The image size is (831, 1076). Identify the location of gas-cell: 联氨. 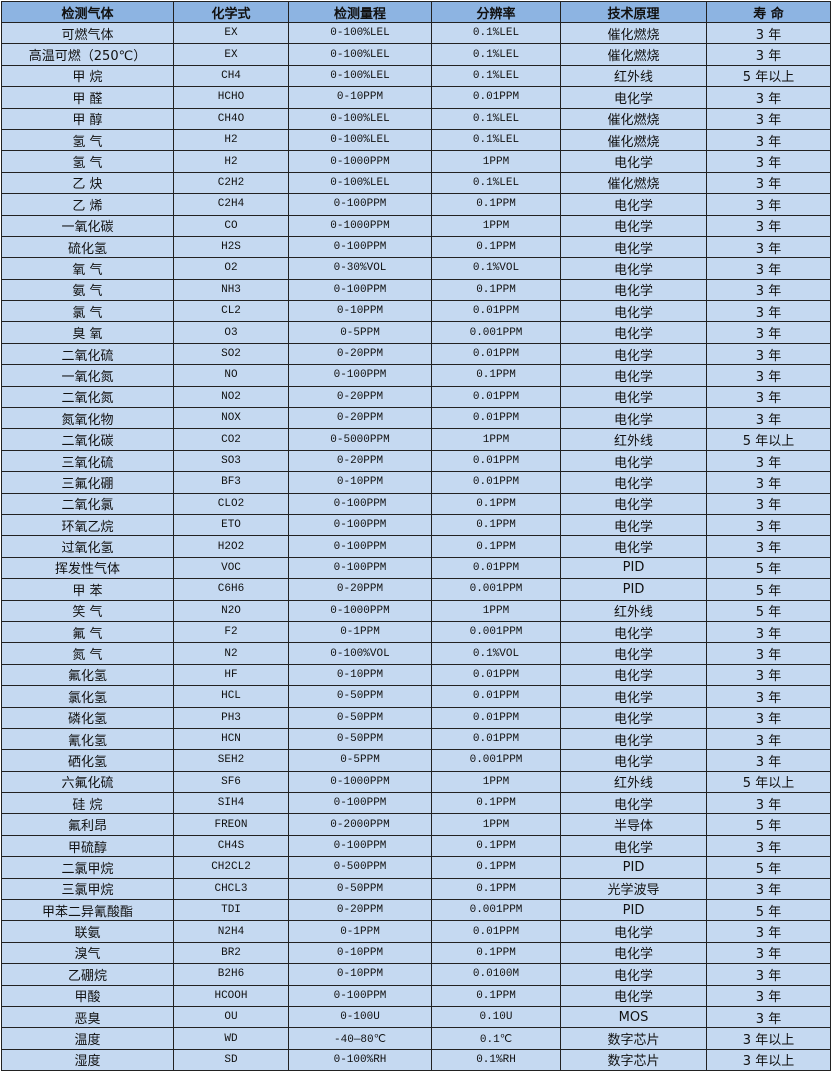
(87, 931).